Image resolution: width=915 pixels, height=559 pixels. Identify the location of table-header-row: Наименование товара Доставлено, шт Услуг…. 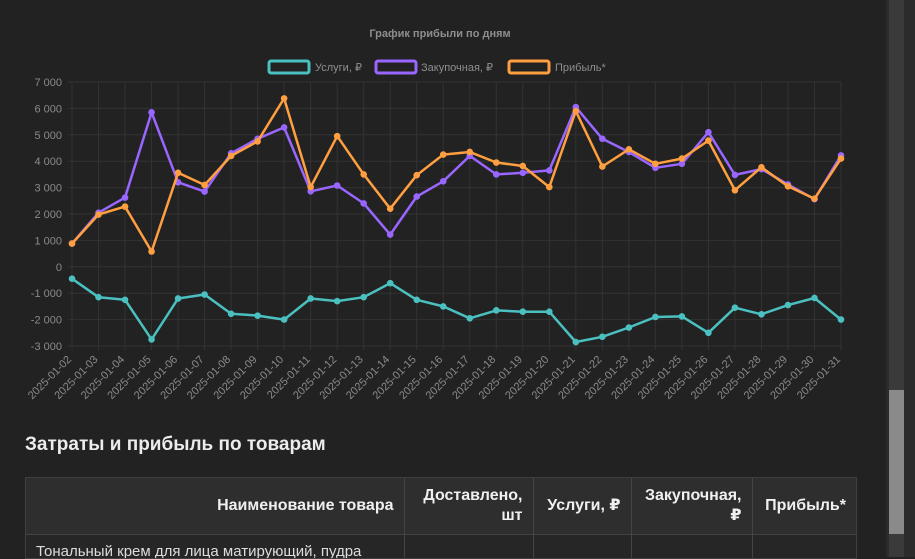
(441, 506).